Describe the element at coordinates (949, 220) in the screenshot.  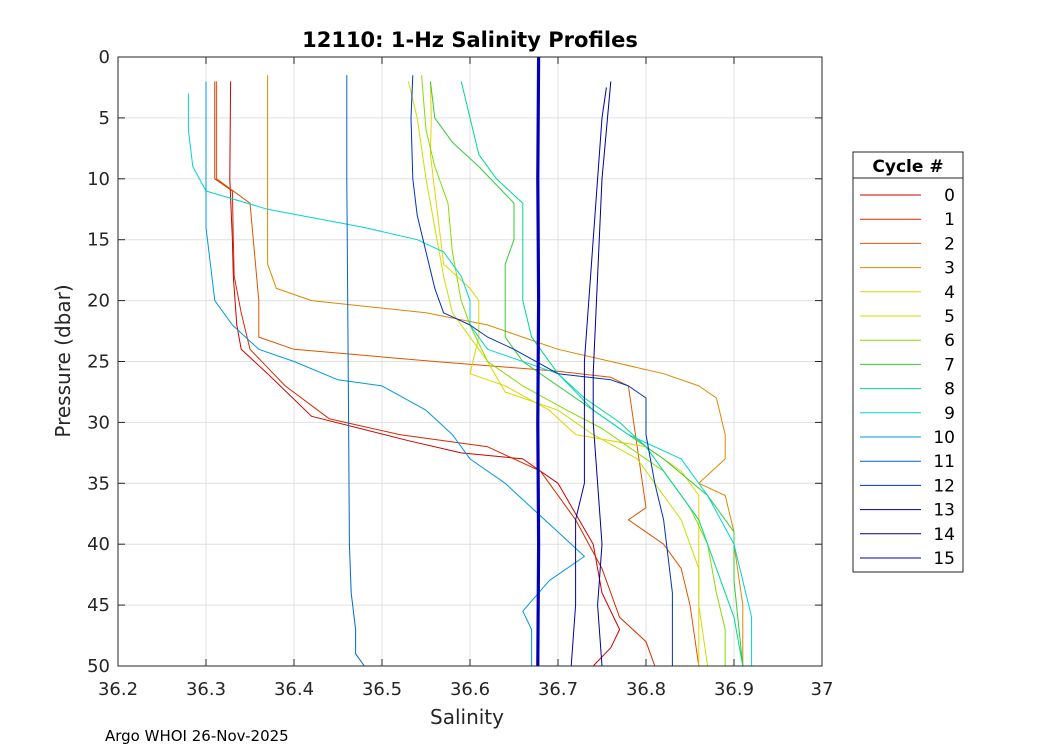
I see `legend-label-cycle-1: 1` at that location.